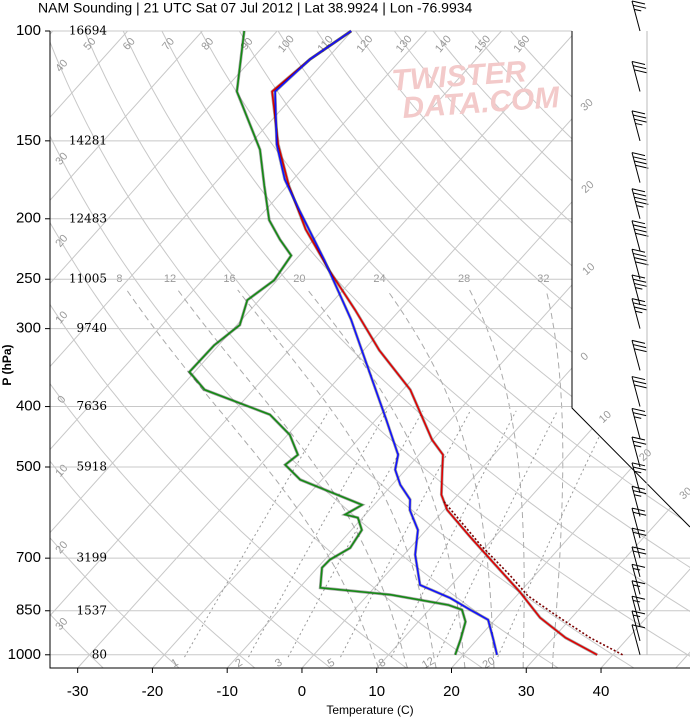 Image resolution: width=690 pixels, height=718 pixels. I want to click on dry-adiabat-label: 20, so click(61, 240).